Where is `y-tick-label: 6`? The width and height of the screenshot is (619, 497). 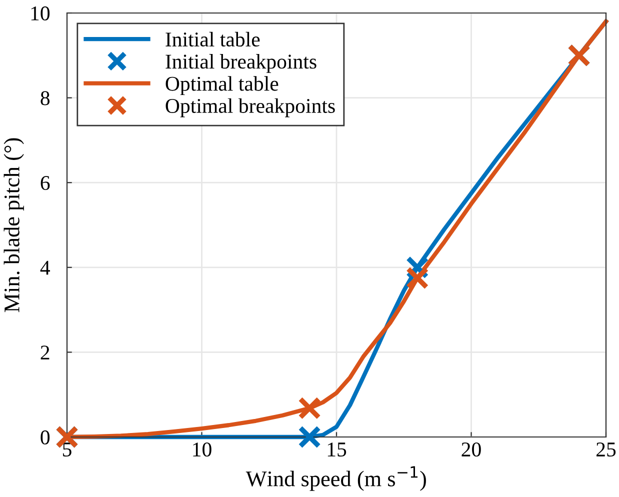 y-tick-label: 6 is located at coordinates (45, 183).